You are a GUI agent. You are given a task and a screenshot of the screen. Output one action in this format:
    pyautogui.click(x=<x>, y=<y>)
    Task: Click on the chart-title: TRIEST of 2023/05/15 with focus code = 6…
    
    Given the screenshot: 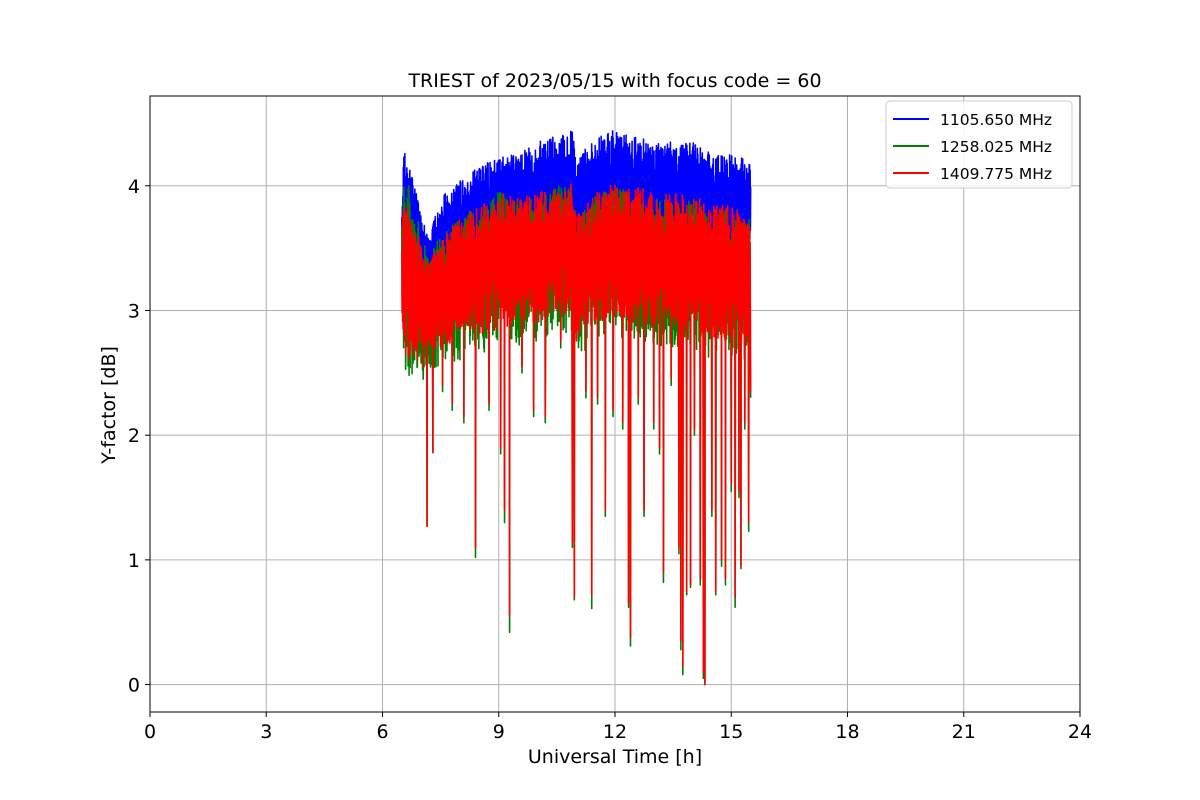 What is the action you would take?
    pyautogui.click(x=614, y=81)
    